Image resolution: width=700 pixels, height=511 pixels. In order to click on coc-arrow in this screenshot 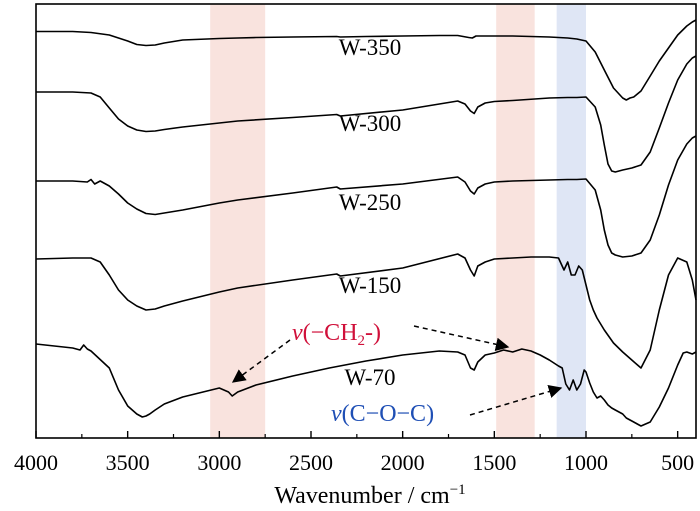, I will do `click(516, 400)`.